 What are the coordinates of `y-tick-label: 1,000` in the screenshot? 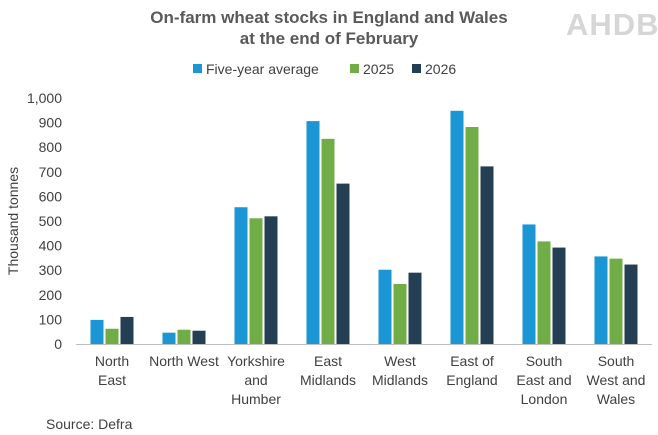 It's located at (44, 98).